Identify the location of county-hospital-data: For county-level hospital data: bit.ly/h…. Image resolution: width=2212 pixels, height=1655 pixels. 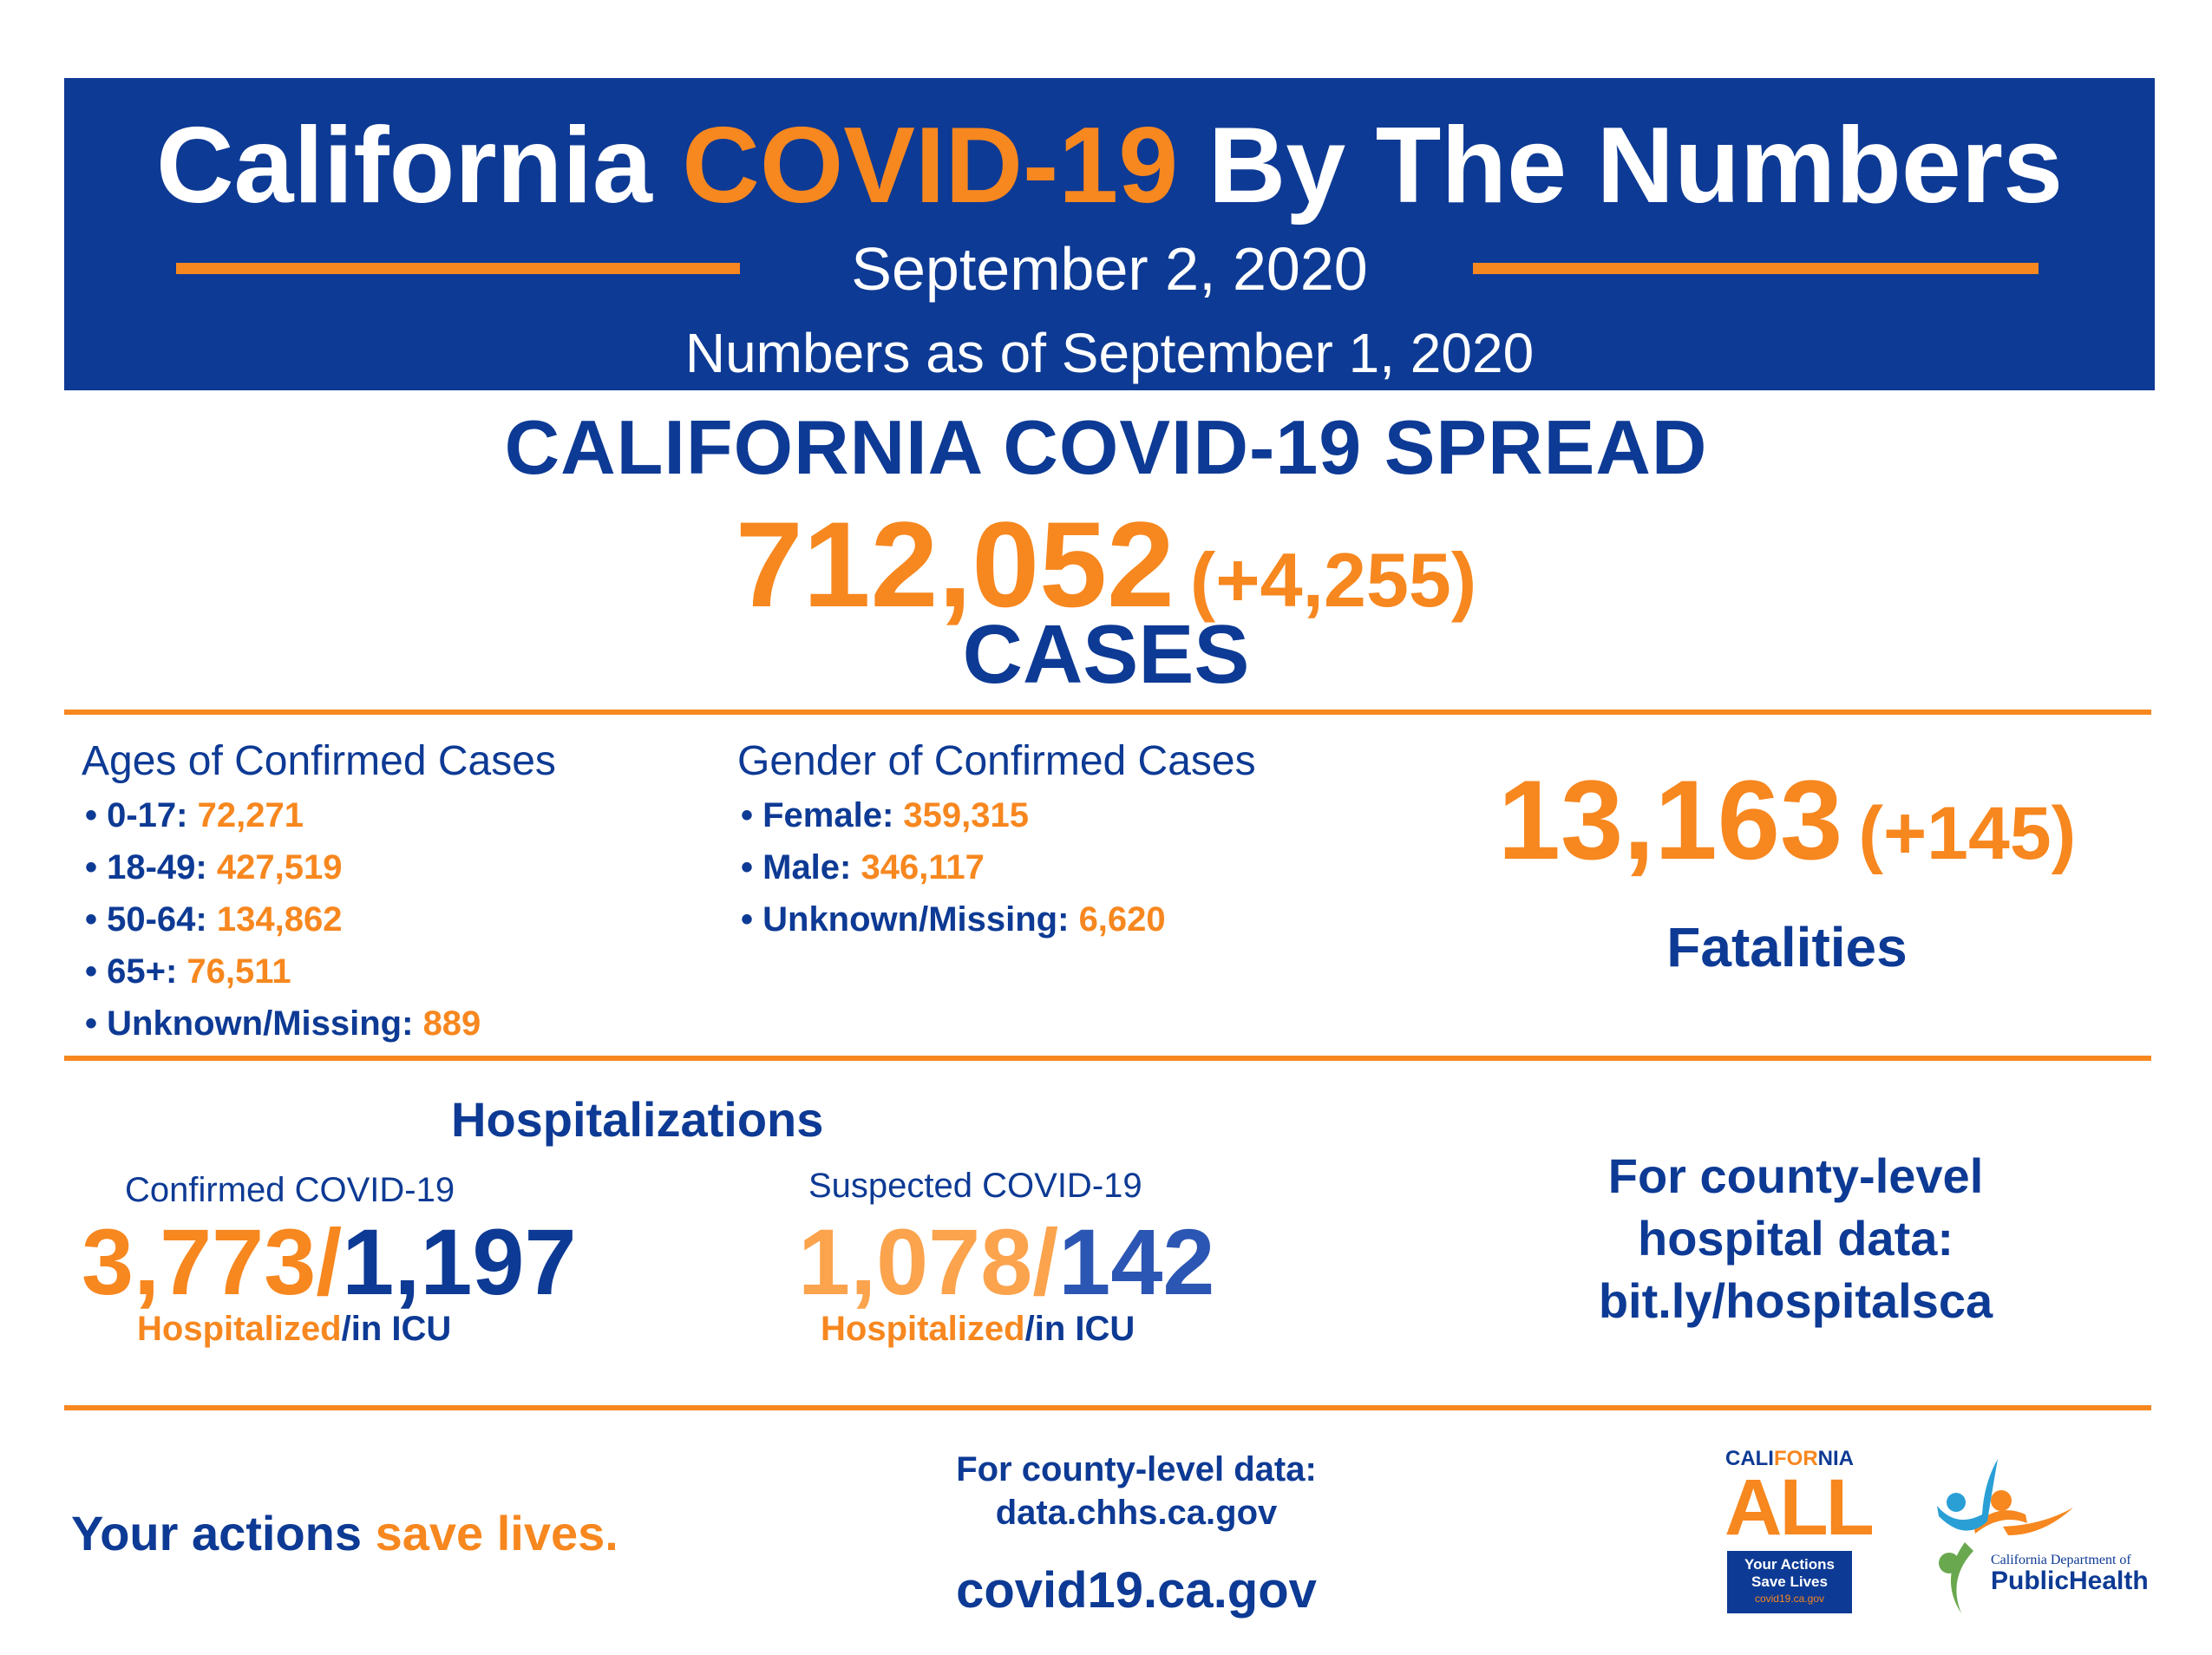
(1796, 1238).